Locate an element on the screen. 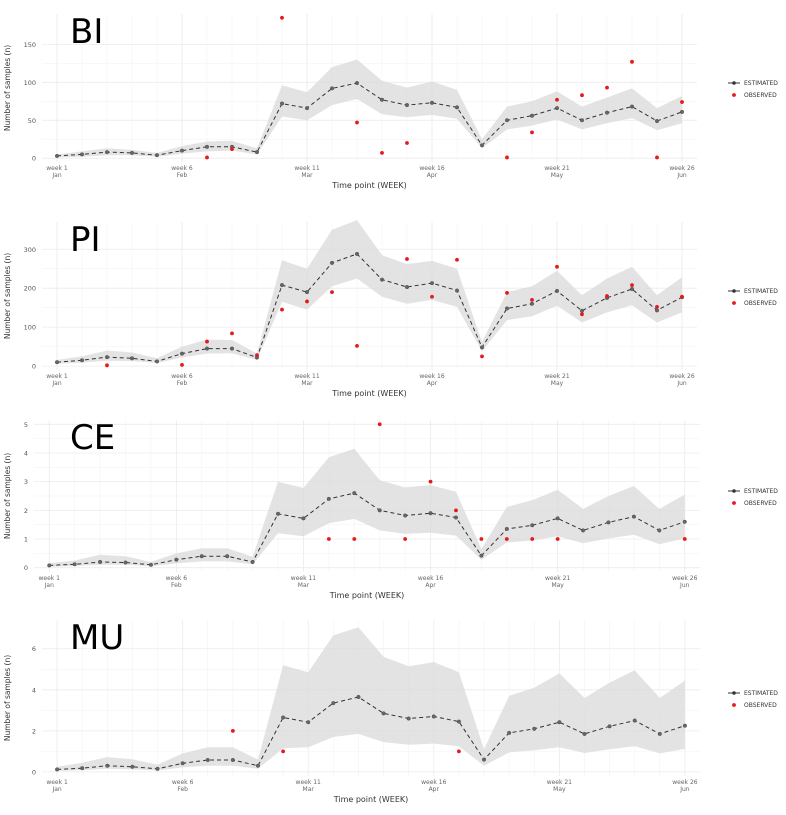 The width and height of the screenshot is (786, 815). y-tick-label: 0 is located at coordinates (34, 772).